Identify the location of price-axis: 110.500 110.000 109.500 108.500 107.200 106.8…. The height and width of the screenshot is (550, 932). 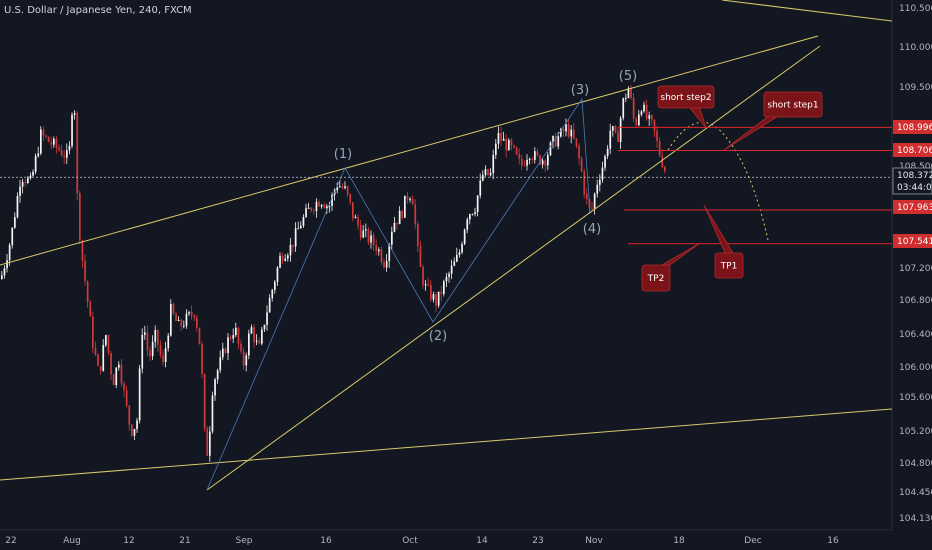
(912, 264).